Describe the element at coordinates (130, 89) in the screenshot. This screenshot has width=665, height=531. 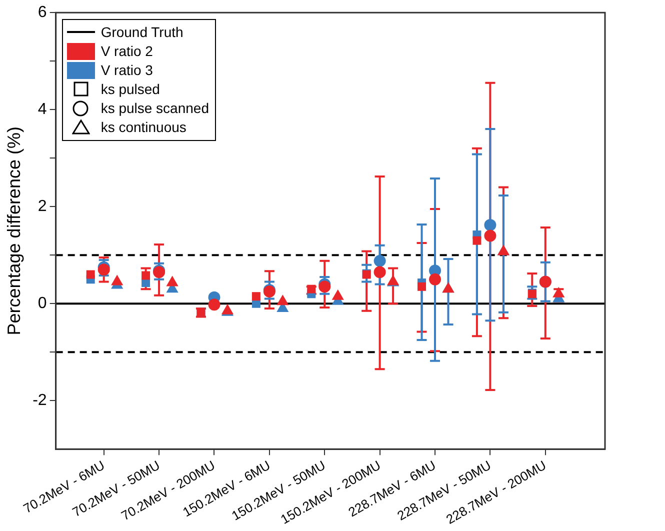
I see `annotation: ks pulsed` at that location.